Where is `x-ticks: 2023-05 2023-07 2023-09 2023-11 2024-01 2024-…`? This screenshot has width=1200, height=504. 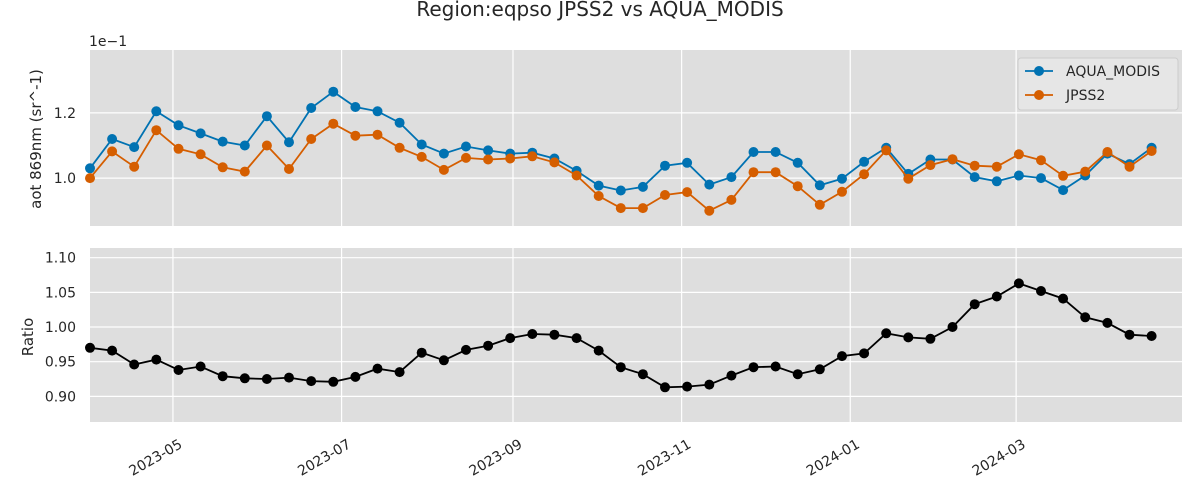 x-ticks: 2023-05 2023-07 2023-09 2023-11 2024-01 2024-… is located at coordinates (578, 458).